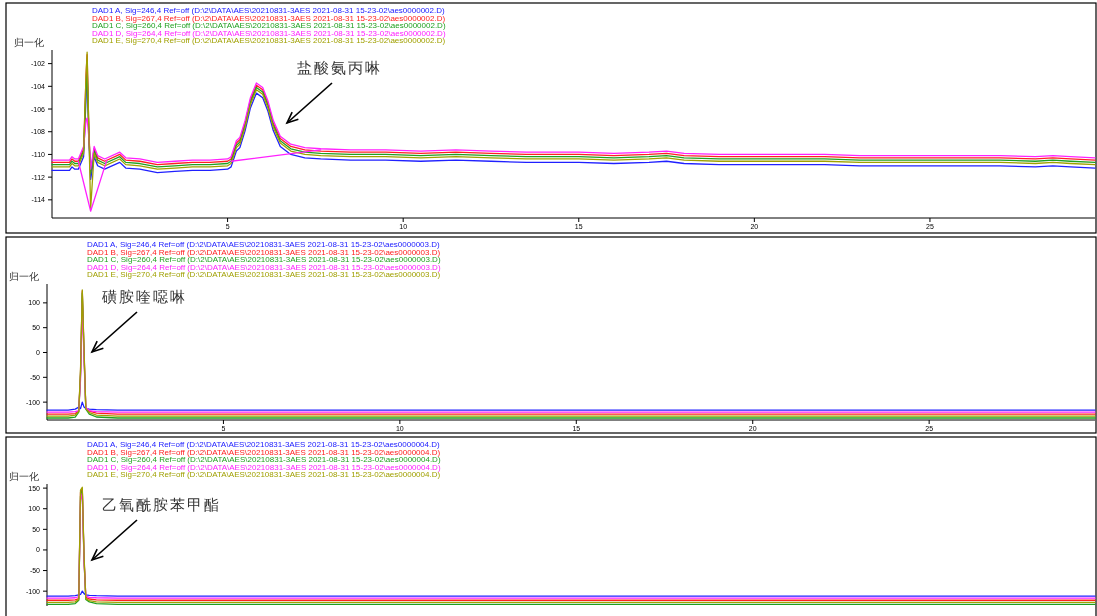  Describe the element at coordinates (144, 297) in the screenshot. I see `annotation: 磺胺喹噁啉` at that location.